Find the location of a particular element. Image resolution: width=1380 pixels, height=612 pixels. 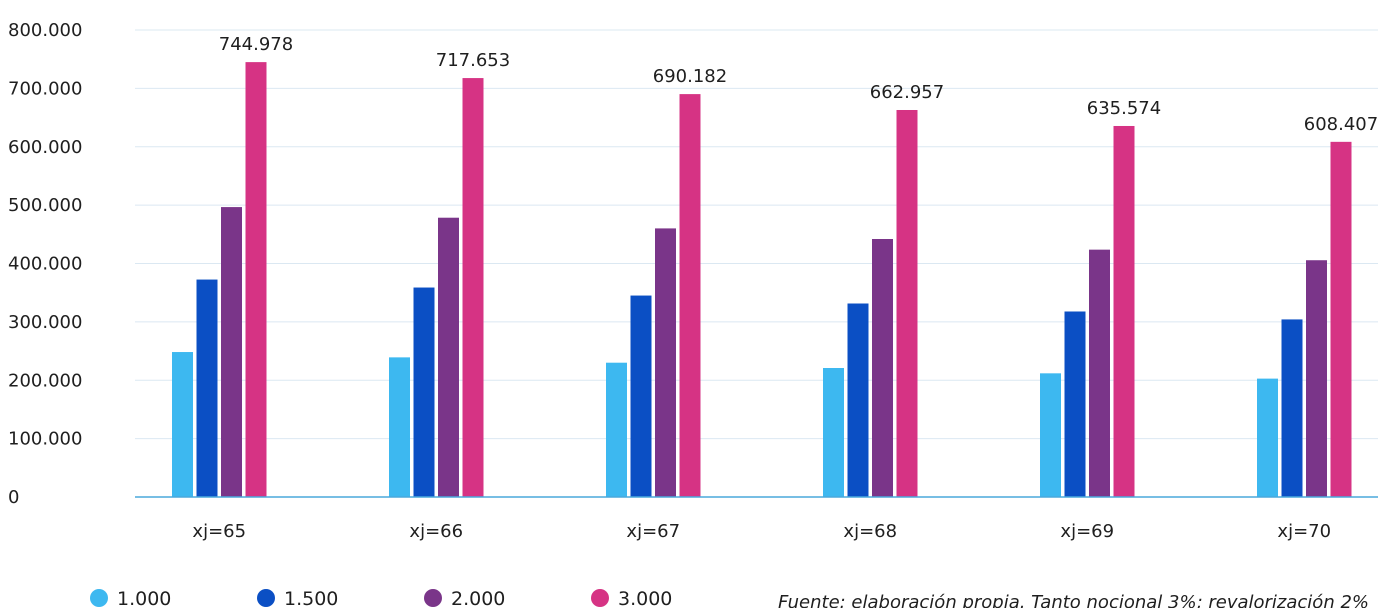

bar-1500-xj70 is located at coordinates (1292, 408).